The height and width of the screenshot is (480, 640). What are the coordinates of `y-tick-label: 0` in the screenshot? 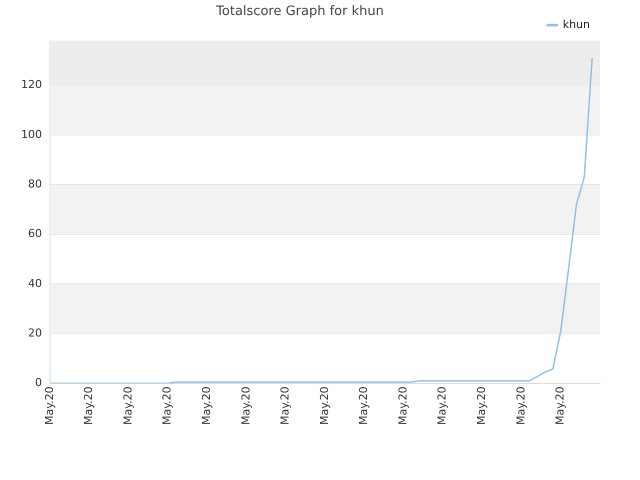 It's located at (38, 383).